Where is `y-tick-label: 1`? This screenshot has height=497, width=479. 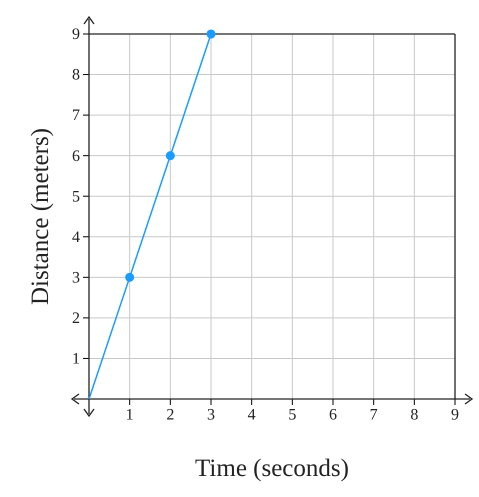 y-tick-label: 1 is located at coordinates (76, 359).